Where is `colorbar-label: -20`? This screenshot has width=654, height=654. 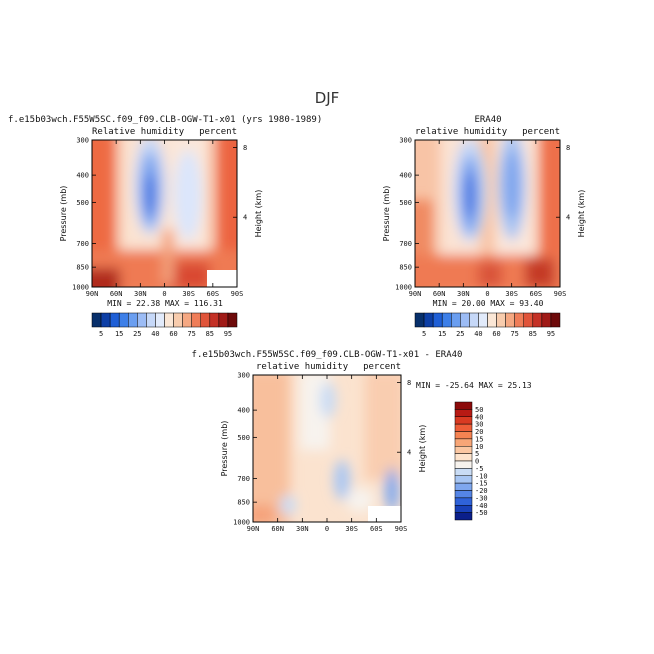 colorbar-label: -20 is located at coordinates (481, 491).